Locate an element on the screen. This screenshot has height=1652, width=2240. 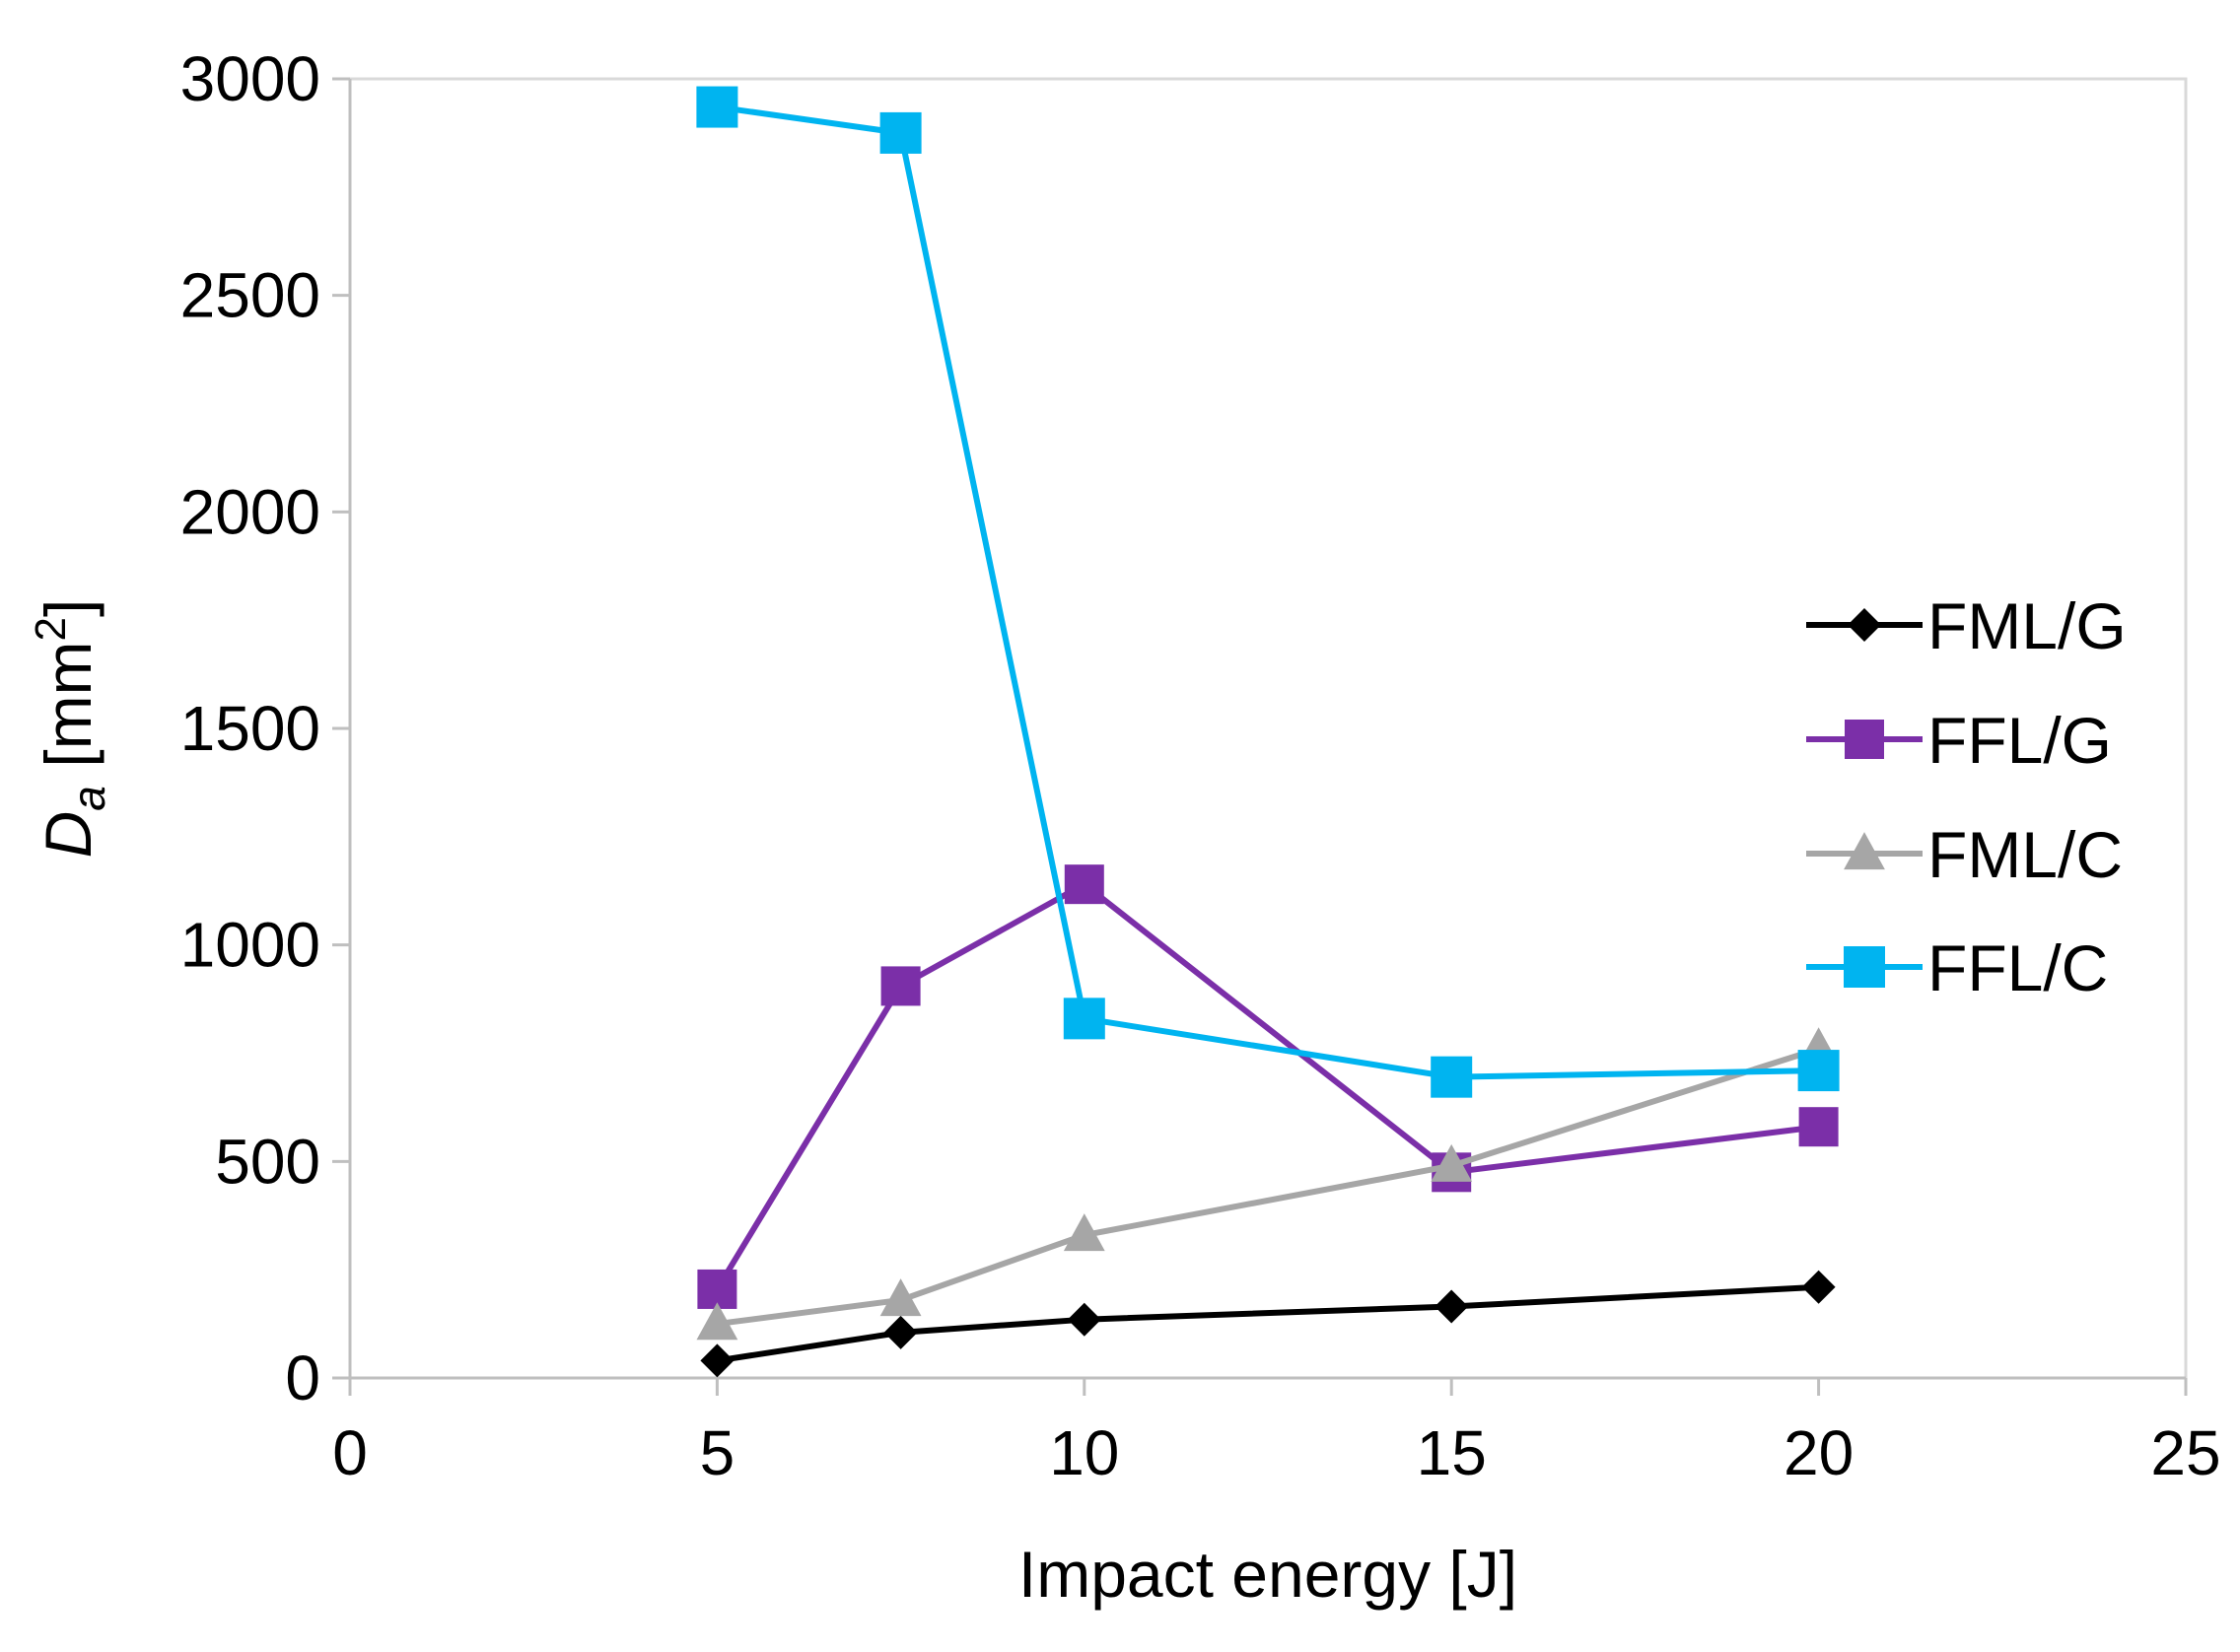
y-tick-label: 500 is located at coordinates (267, 1161).